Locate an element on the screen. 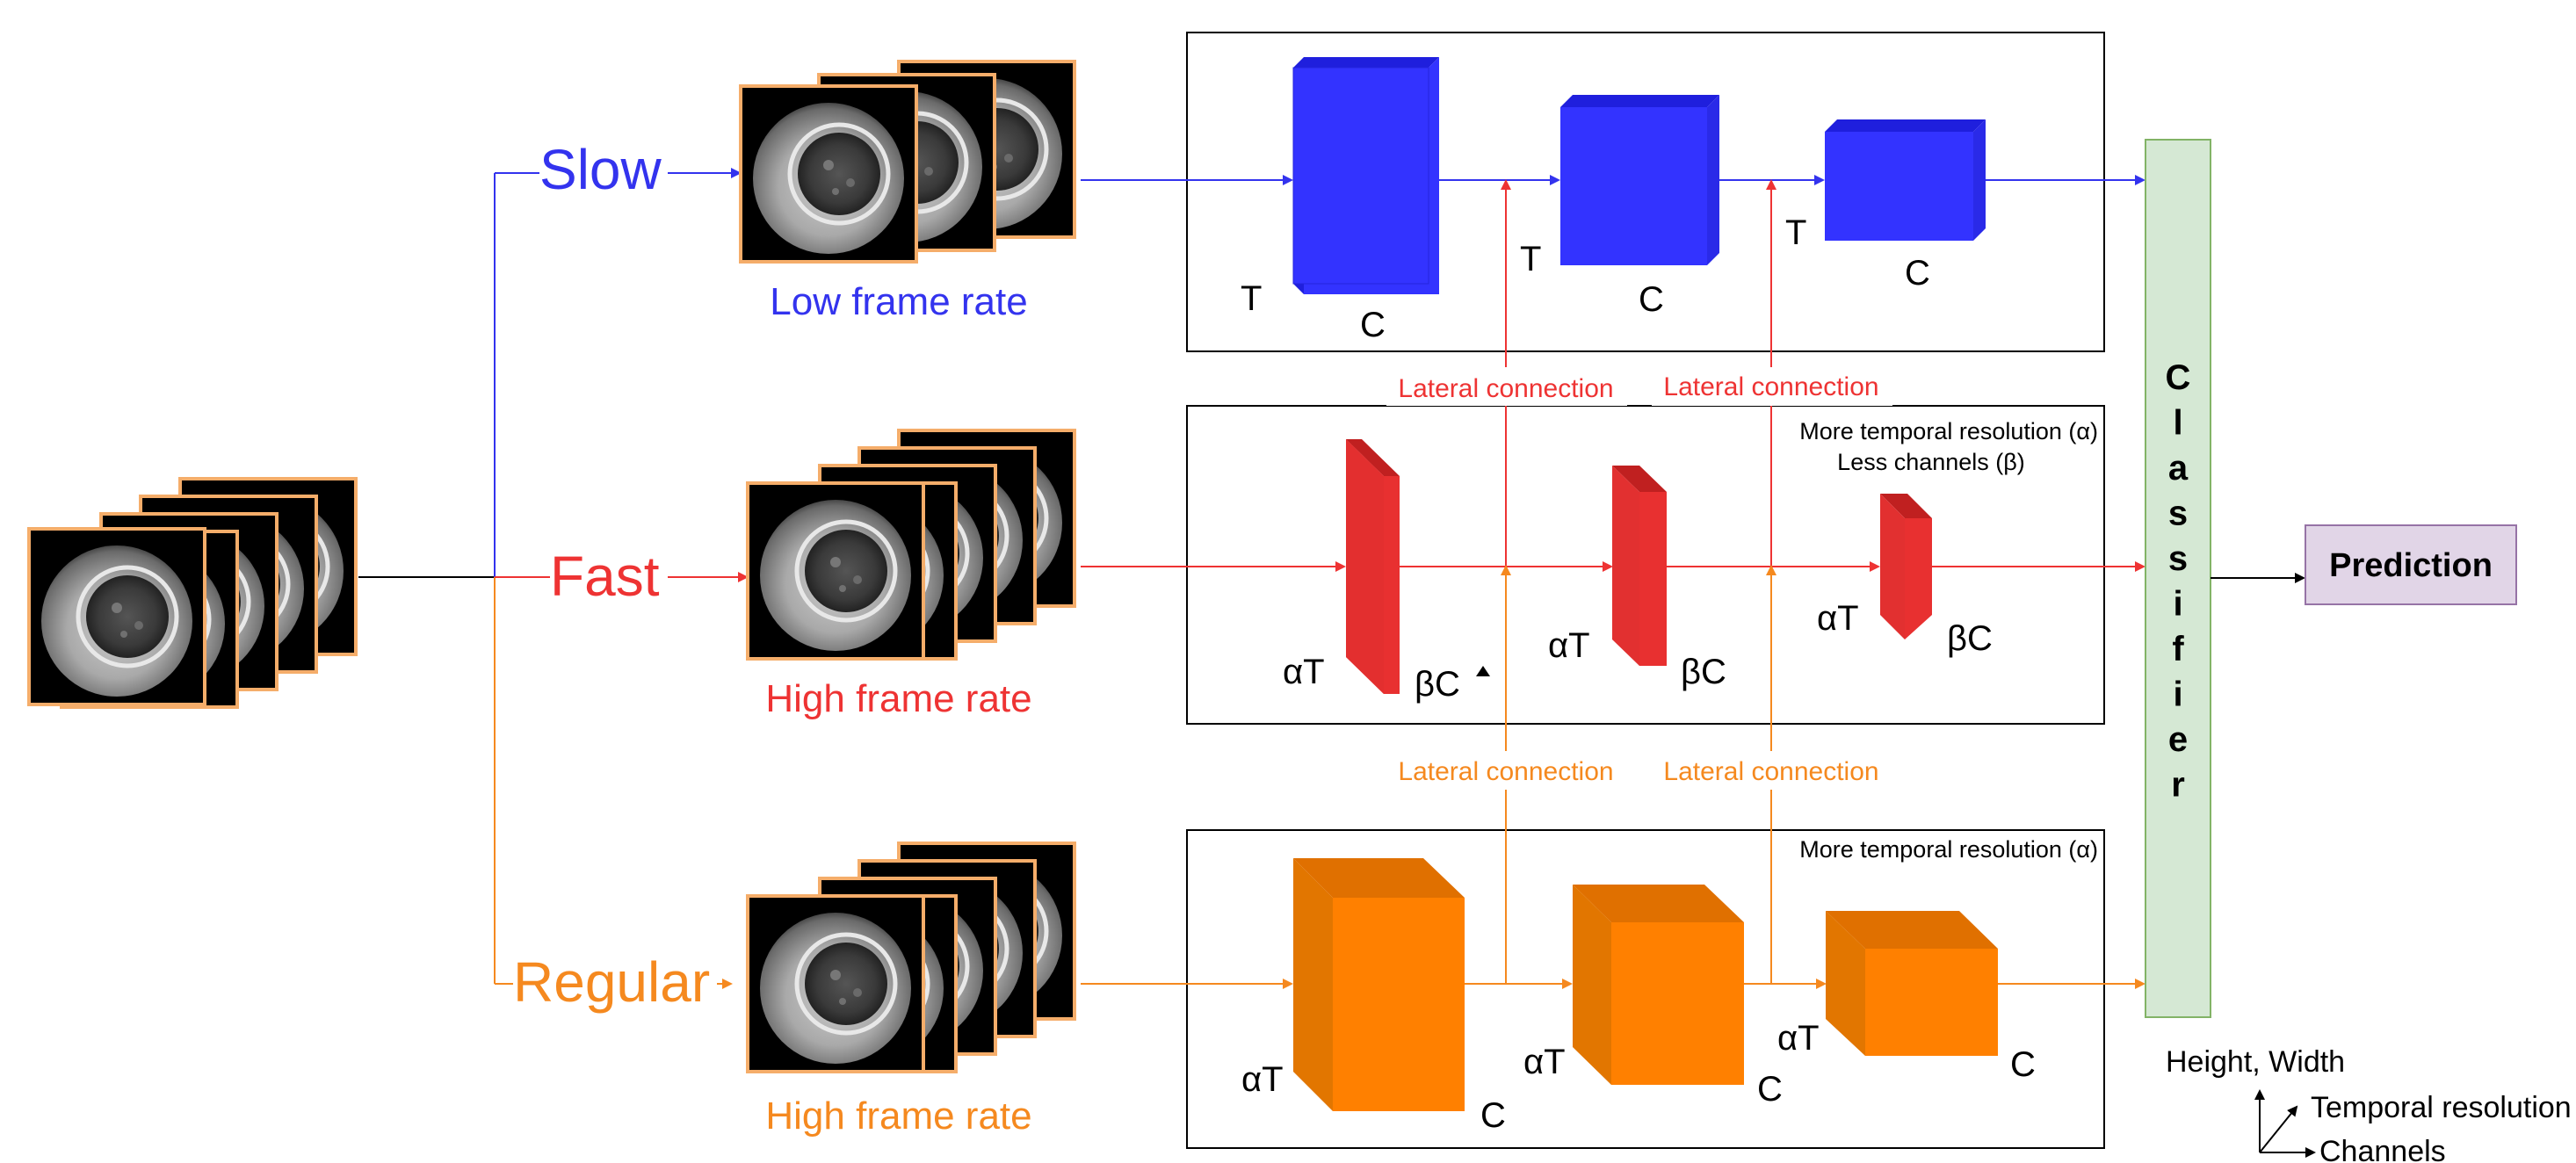 The width and height of the screenshot is (2576, 1163). lateral-label-3: Lateral connection is located at coordinates (1505, 771).